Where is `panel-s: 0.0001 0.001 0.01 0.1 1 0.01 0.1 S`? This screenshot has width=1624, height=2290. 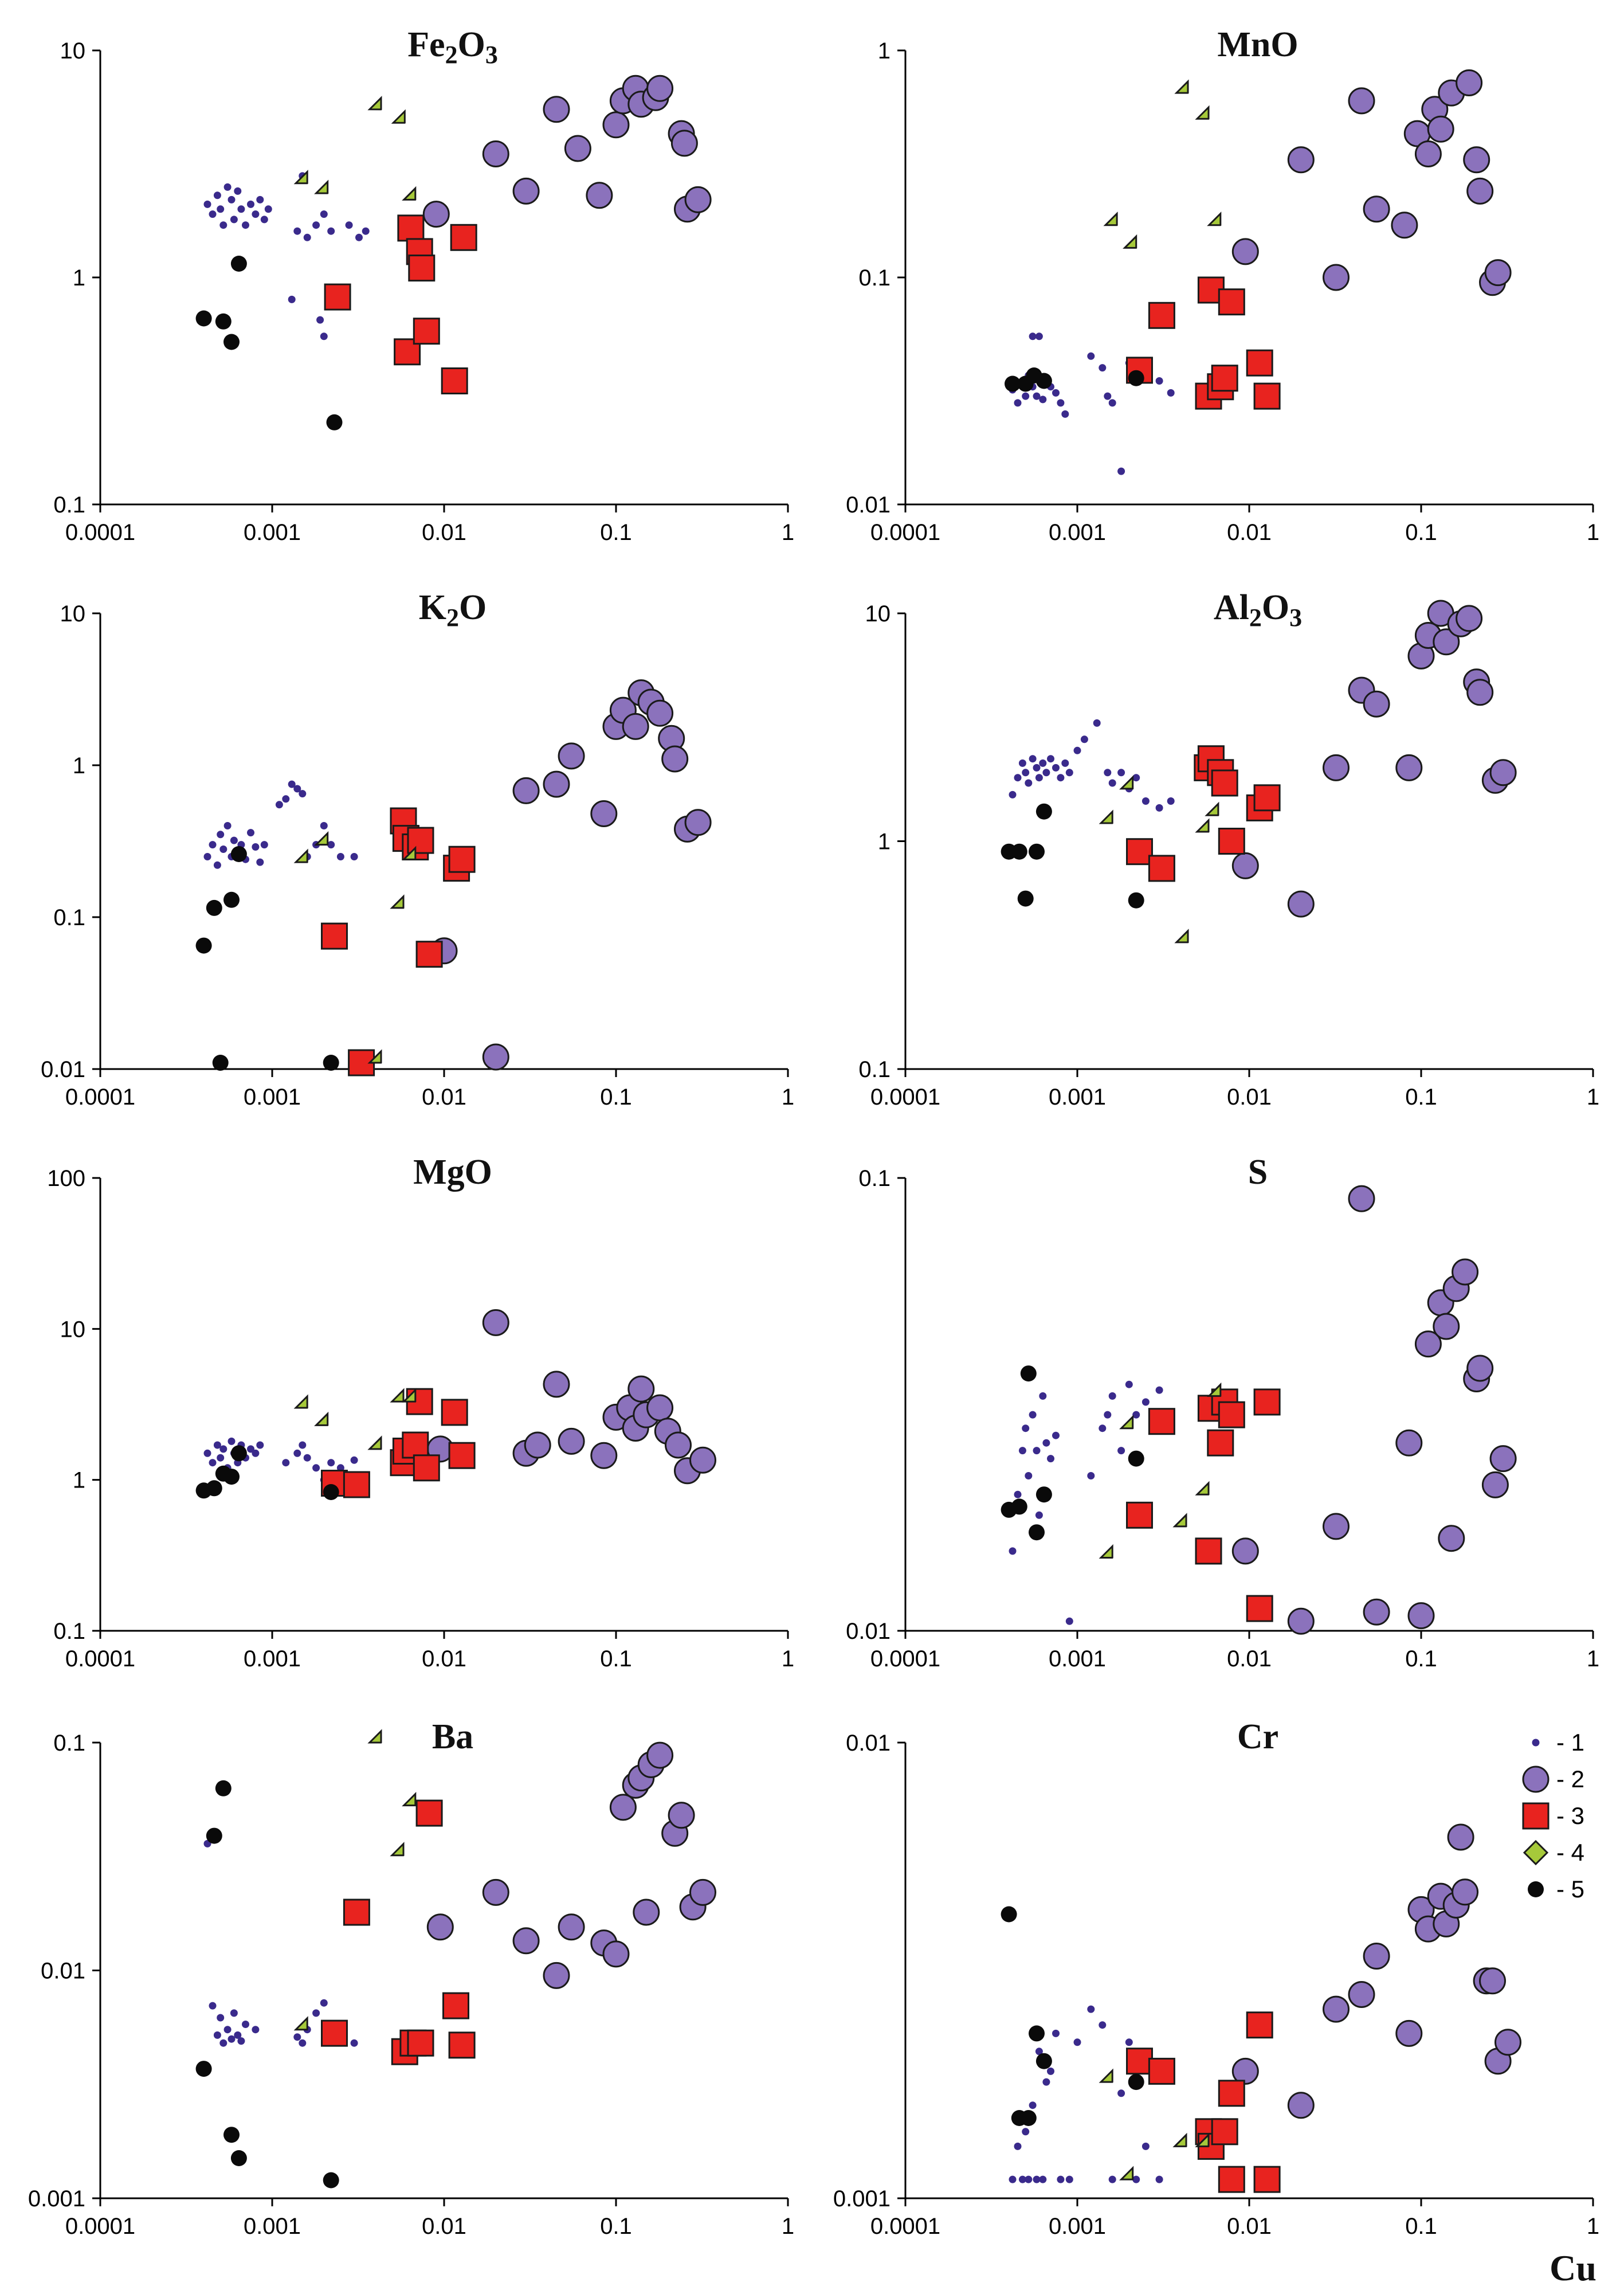
panel-s: 0.0001 0.001 0.01 0.1 1 0.01 0.1 S is located at coordinates (1222, 1412).